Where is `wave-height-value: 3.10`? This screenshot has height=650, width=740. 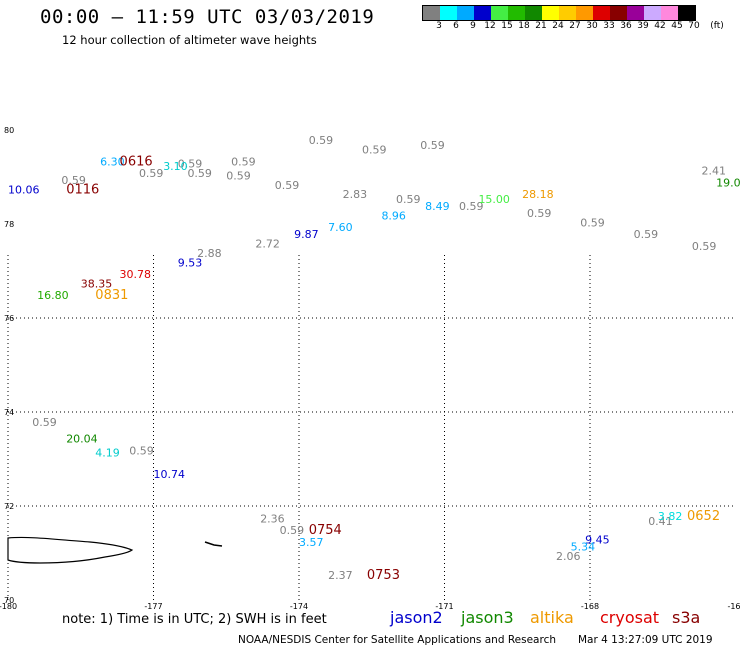
wave-height-value: 3.10 is located at coordinates (175, 166).